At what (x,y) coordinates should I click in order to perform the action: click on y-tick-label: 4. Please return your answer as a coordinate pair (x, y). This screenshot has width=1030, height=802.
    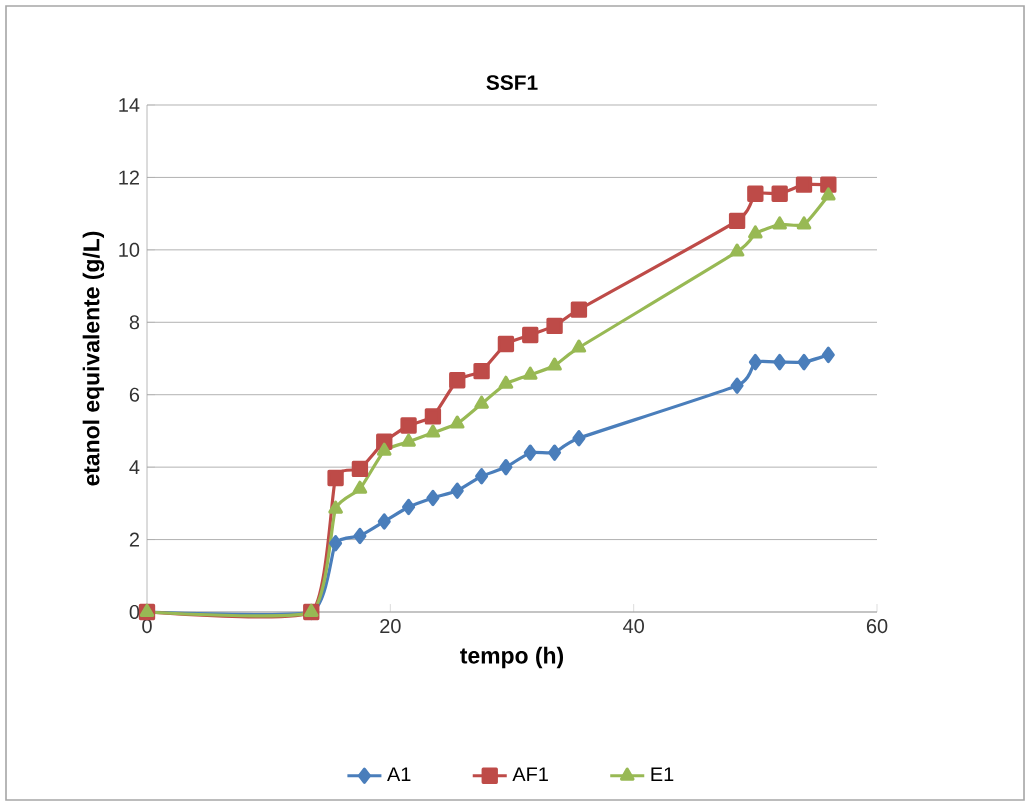
    Looking at the image, I should click on (134, 467).